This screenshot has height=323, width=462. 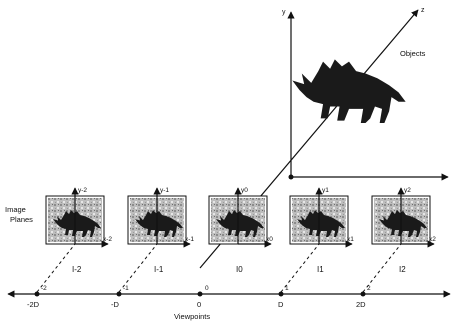 I want to click on viewpoint-marker-label: 1, so click(x=287, y=288).